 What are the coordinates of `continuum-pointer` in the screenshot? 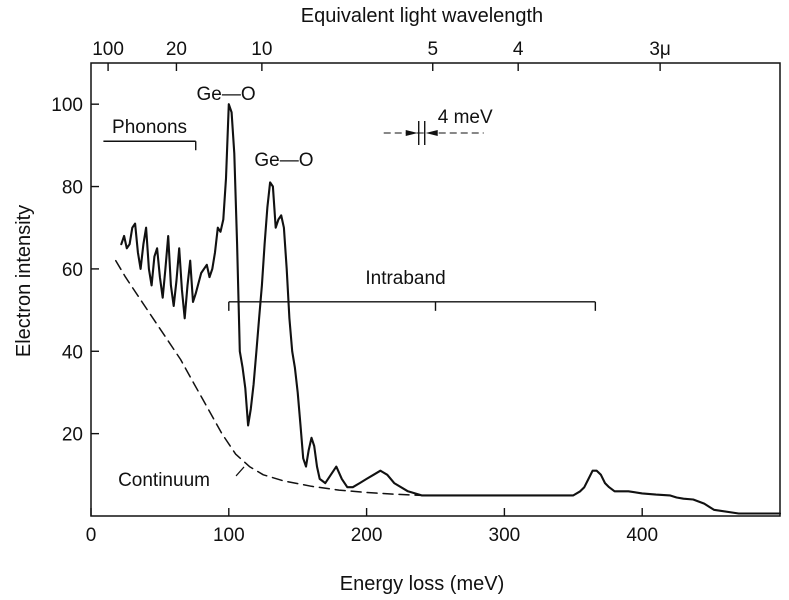 It's located at (240, 471).